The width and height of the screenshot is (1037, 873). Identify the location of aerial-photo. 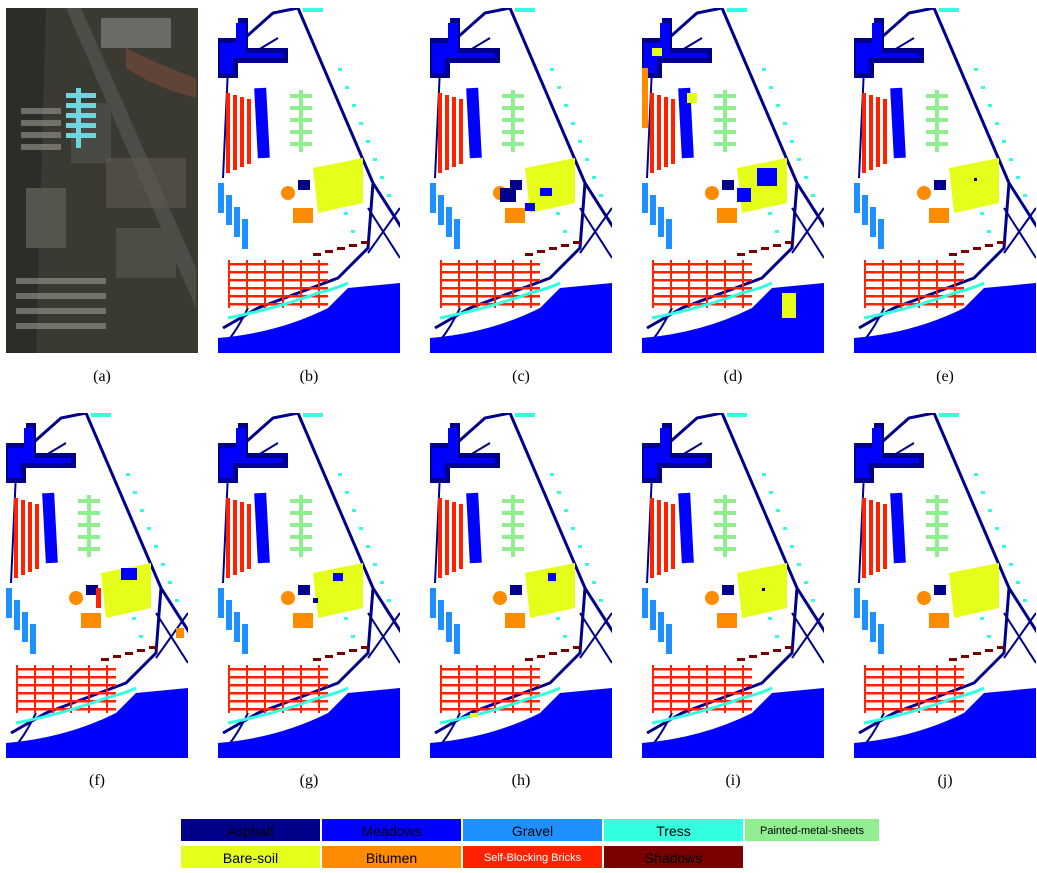
(102, 180).